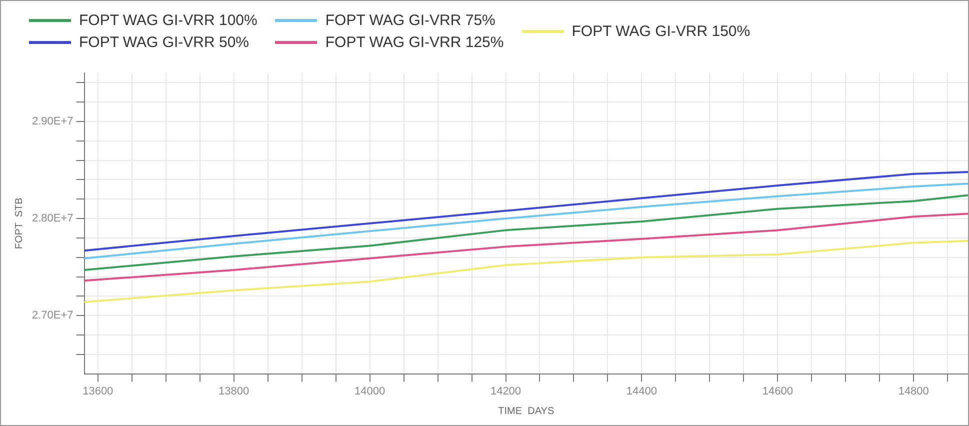  I want to click on x-tick-label: 14800, so click(913, 391).